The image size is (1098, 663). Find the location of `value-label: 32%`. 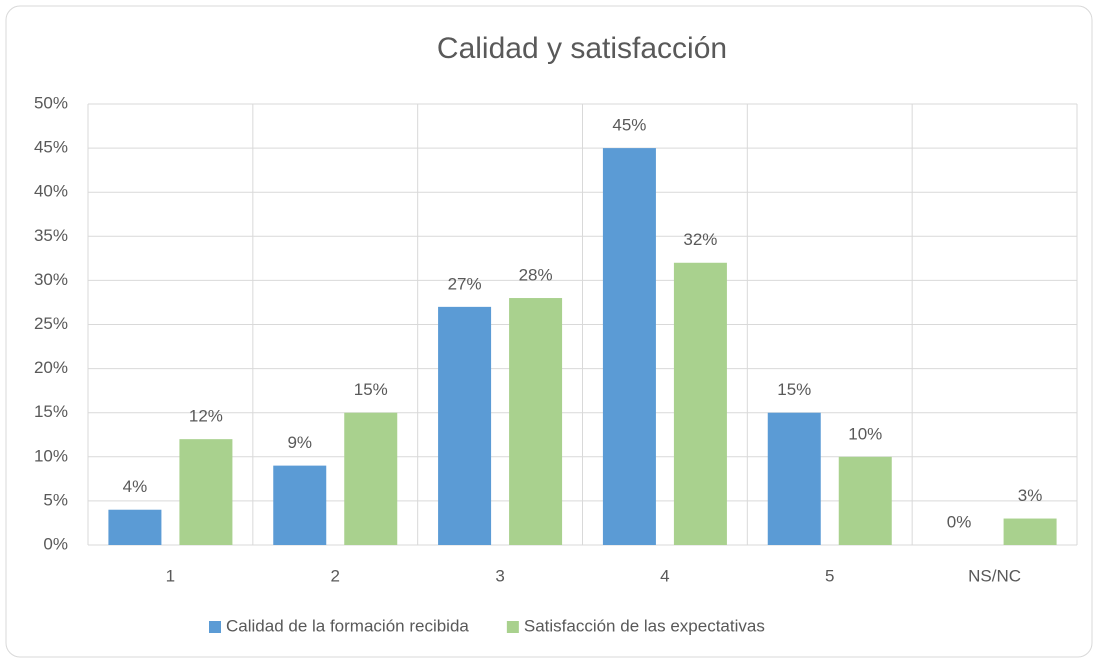

value-label: 32% is located at coordinates (700, 239).